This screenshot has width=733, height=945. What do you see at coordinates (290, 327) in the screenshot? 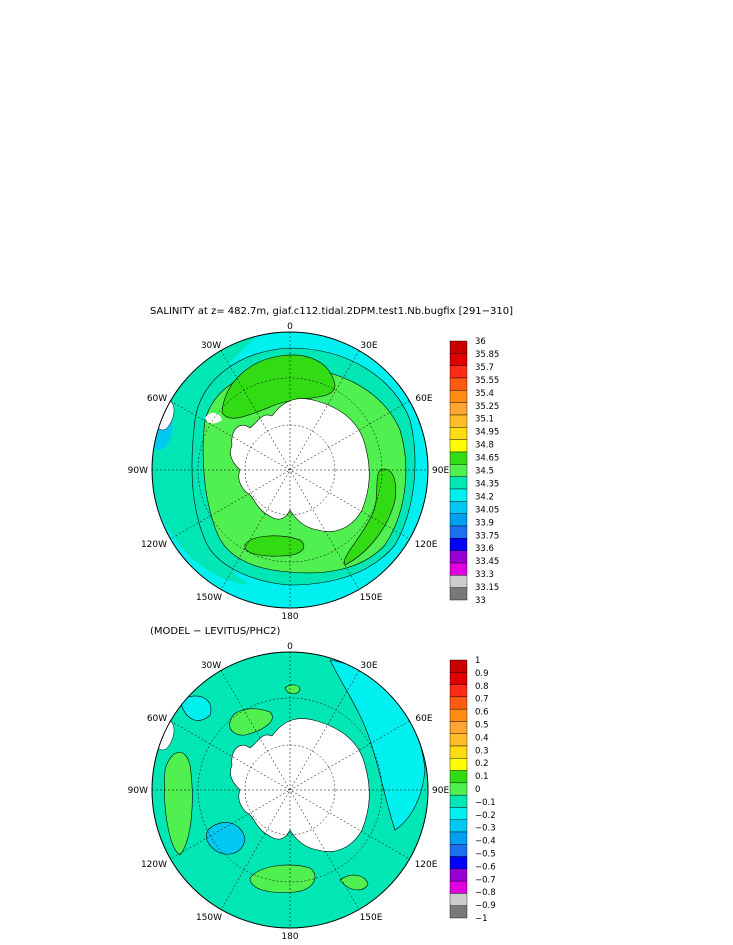
I see `top-lon-0: 0` at bounding box center [290, 327].